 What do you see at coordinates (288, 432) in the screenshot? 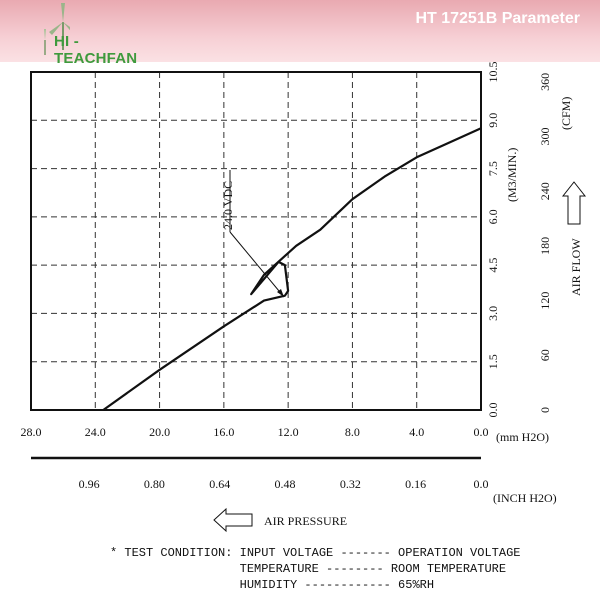
I see `x-tick-label-mm: 12.0` at bounding box center [288, 432].